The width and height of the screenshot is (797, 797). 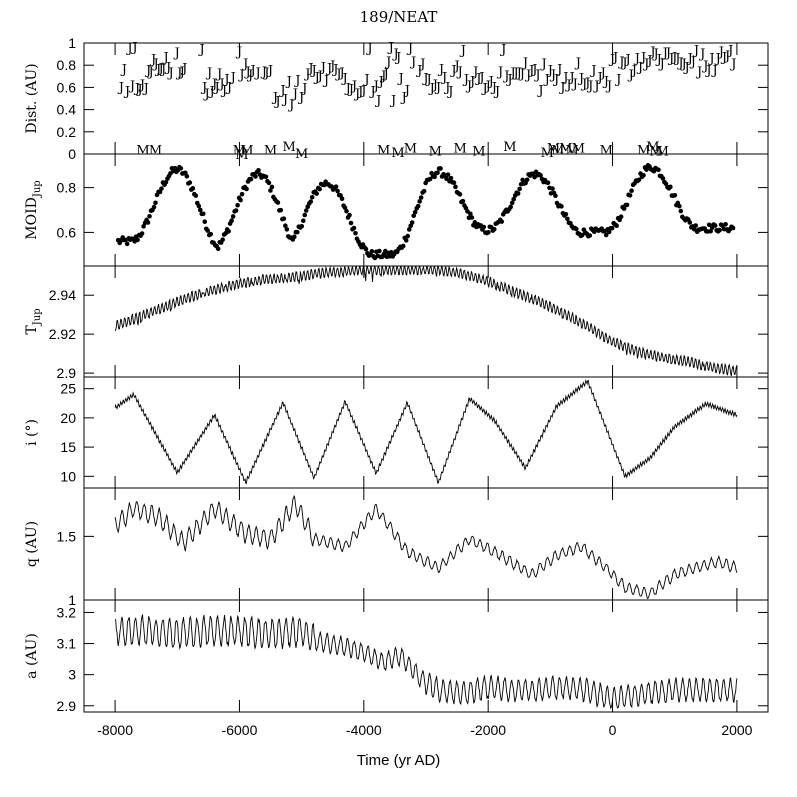 I want to click on y-tick-label: 1, so click(x=72, y=43).